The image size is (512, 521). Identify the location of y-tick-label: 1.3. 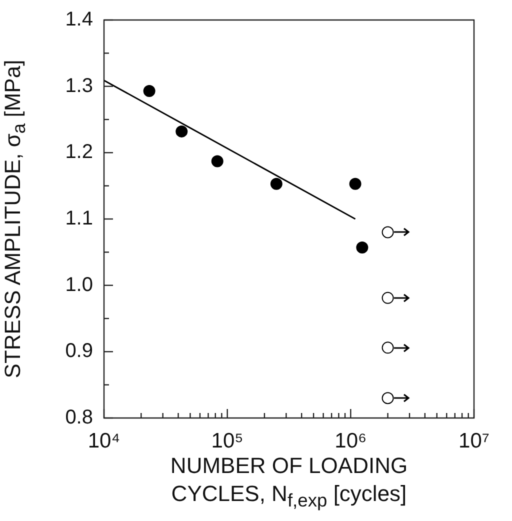
(79, 85).